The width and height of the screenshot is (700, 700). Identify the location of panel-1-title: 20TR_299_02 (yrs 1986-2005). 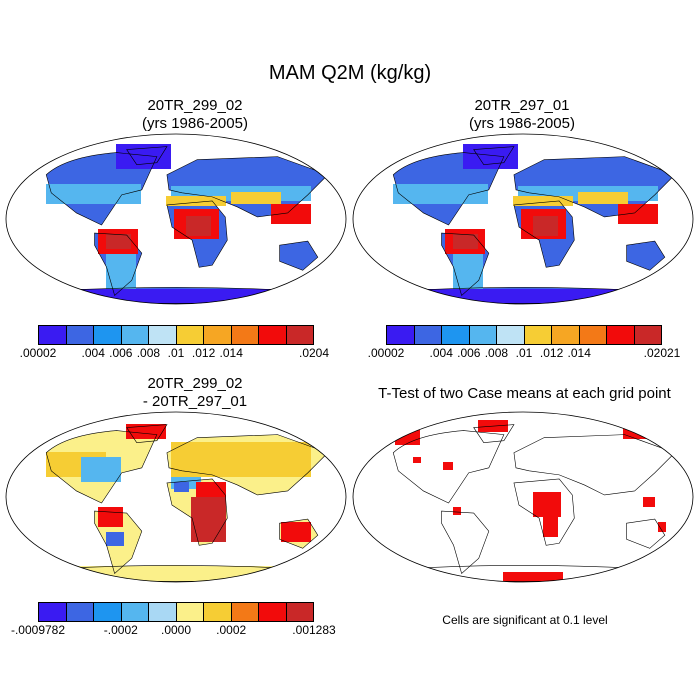
(195, 115).